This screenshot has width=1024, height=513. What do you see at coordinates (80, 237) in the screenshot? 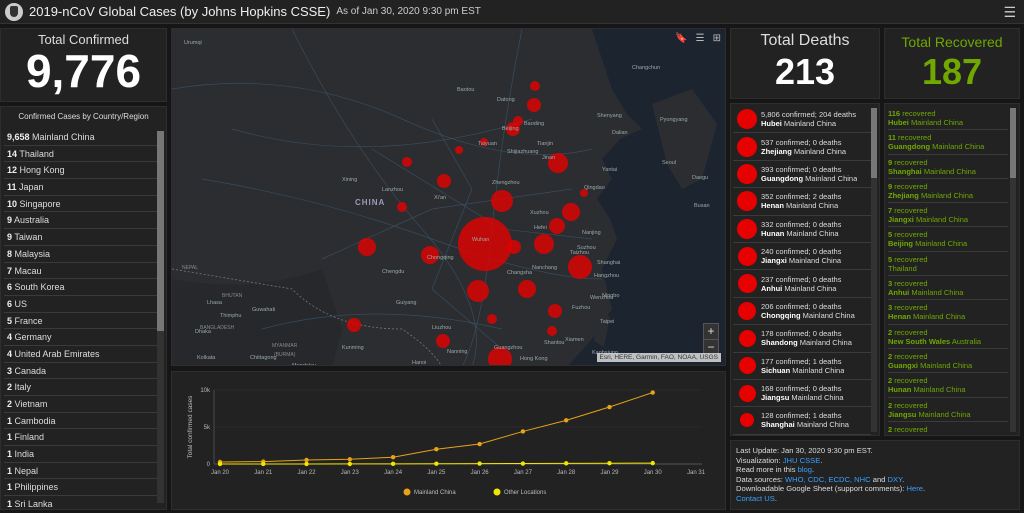
I see `country-list-item: 9 Taiwan` at bounding box center [80, 237].